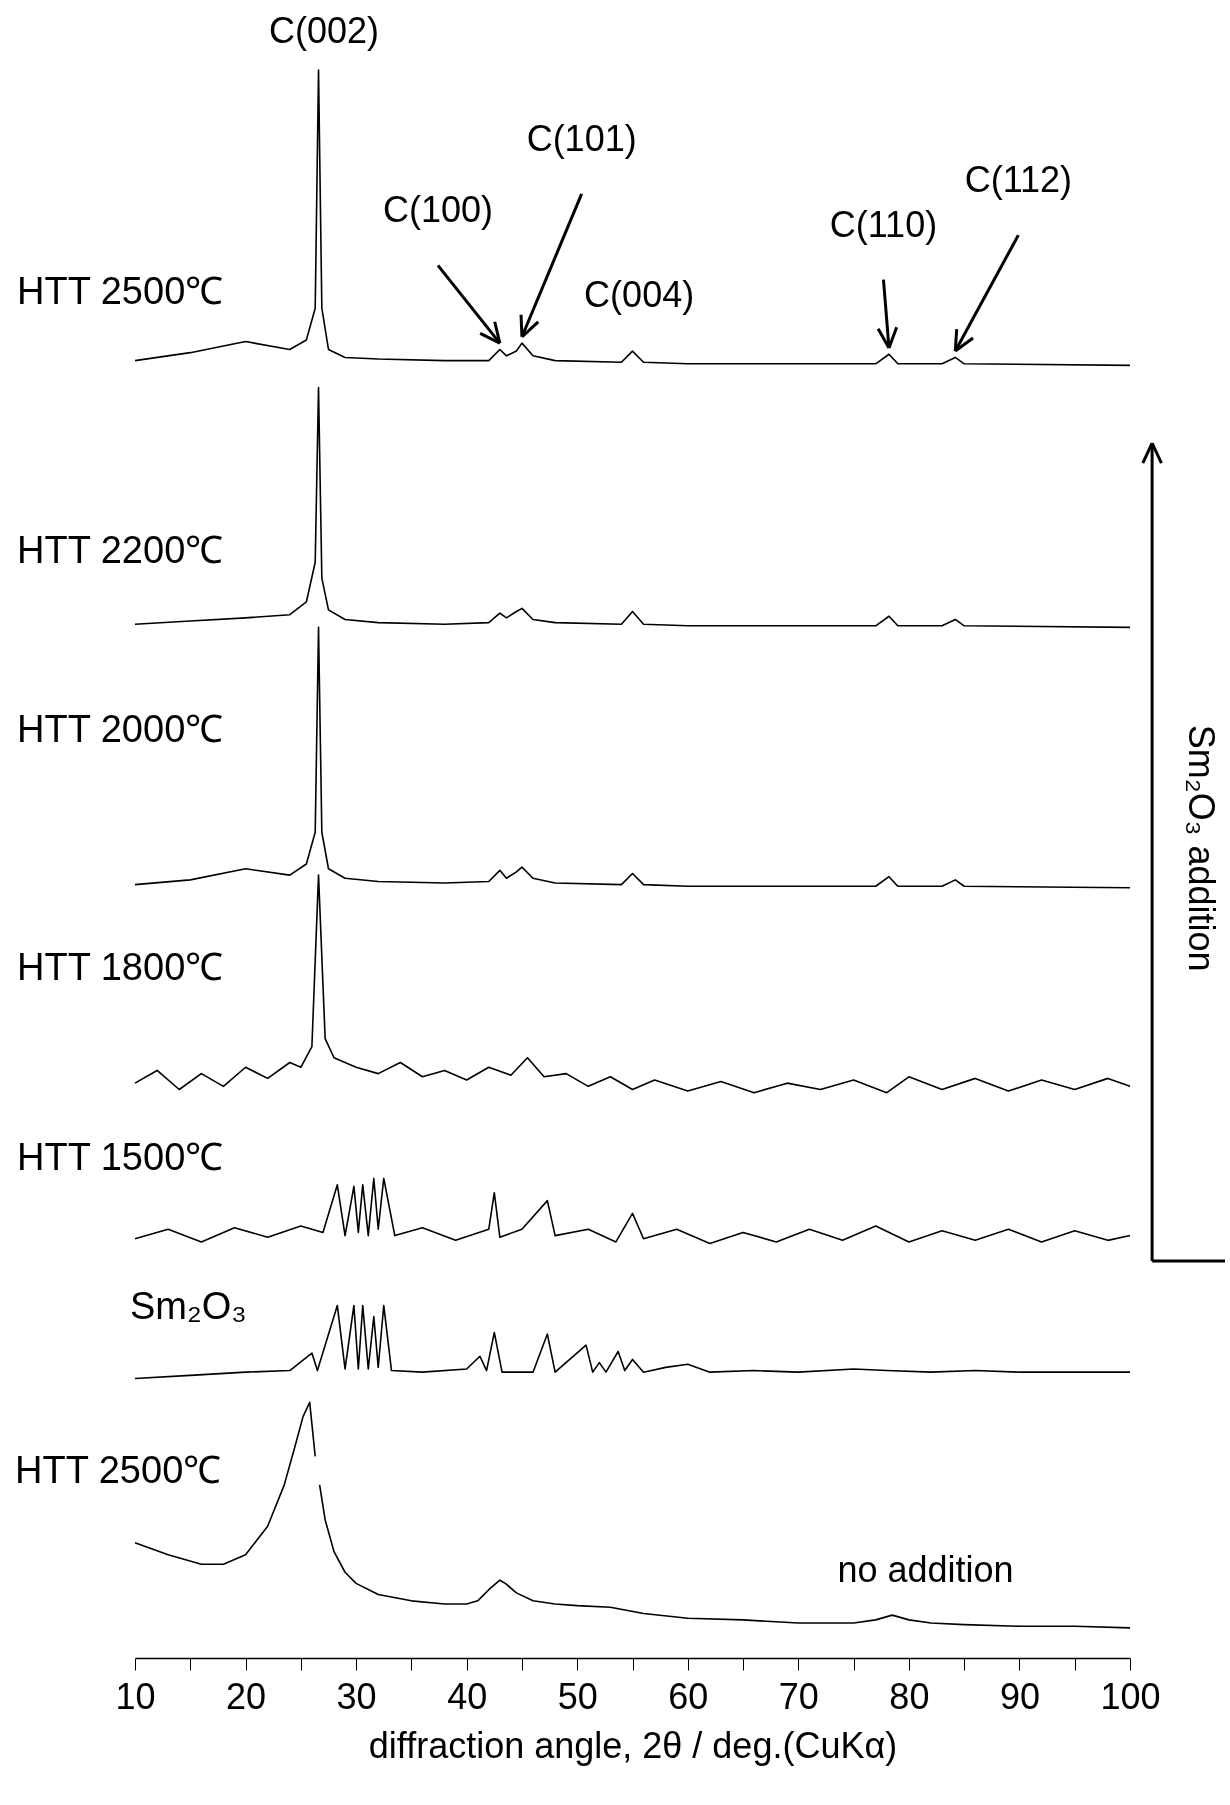  What do you see at coordinates (639, 294) in the screenshot?
I see `annotation: C(004)` at bounding box center [639, 294].